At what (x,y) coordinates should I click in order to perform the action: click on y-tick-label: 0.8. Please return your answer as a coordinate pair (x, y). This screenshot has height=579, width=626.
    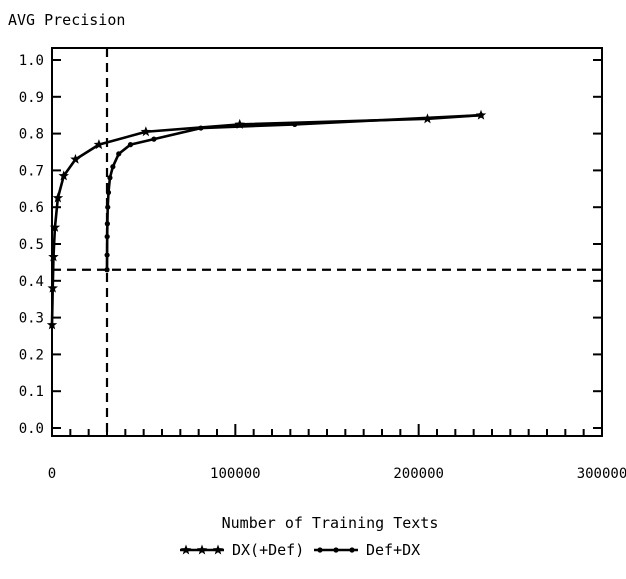
    Looking at the image, I should click on (31, 135).